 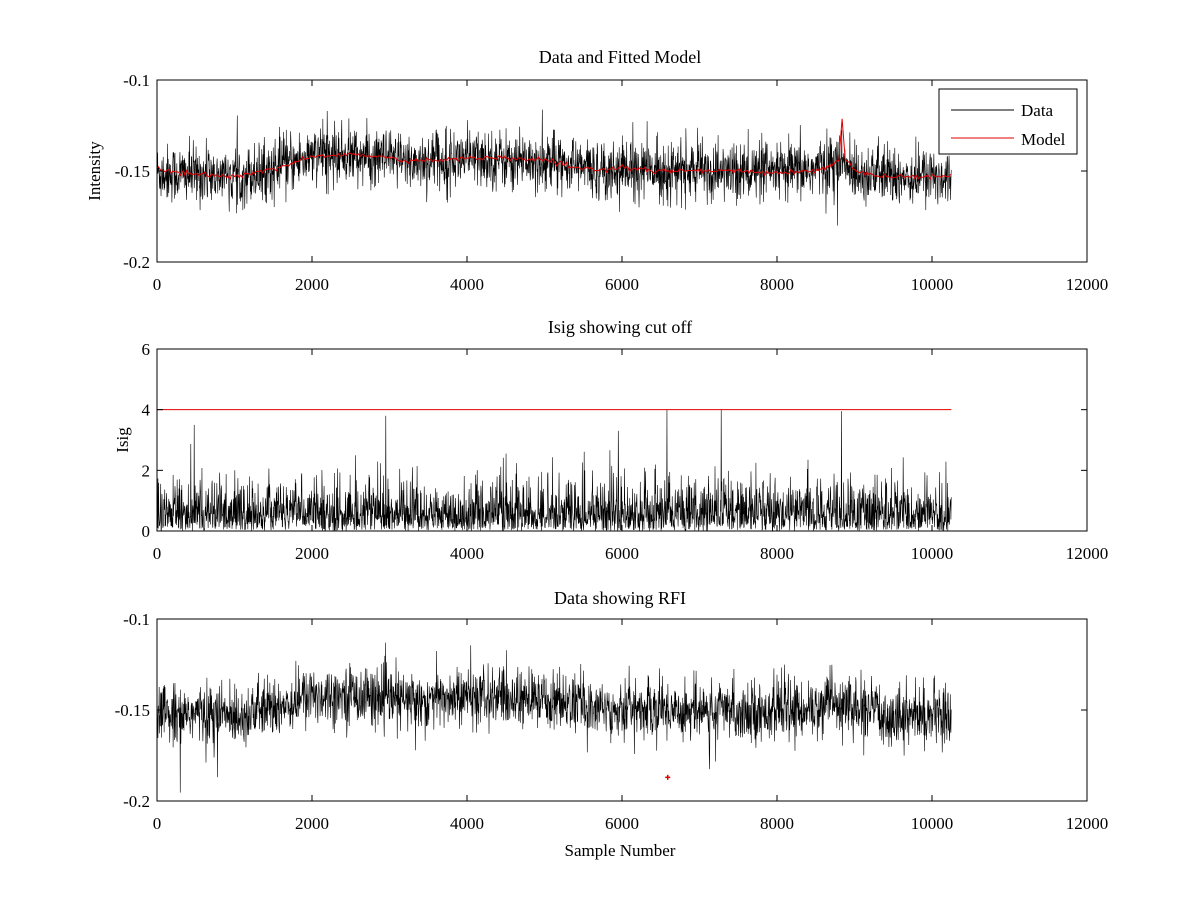 What do you see at coordinates (467, 553) in the screenshot?
I see `mid-xtick-label: 4000` at bounding box center [467, 553].